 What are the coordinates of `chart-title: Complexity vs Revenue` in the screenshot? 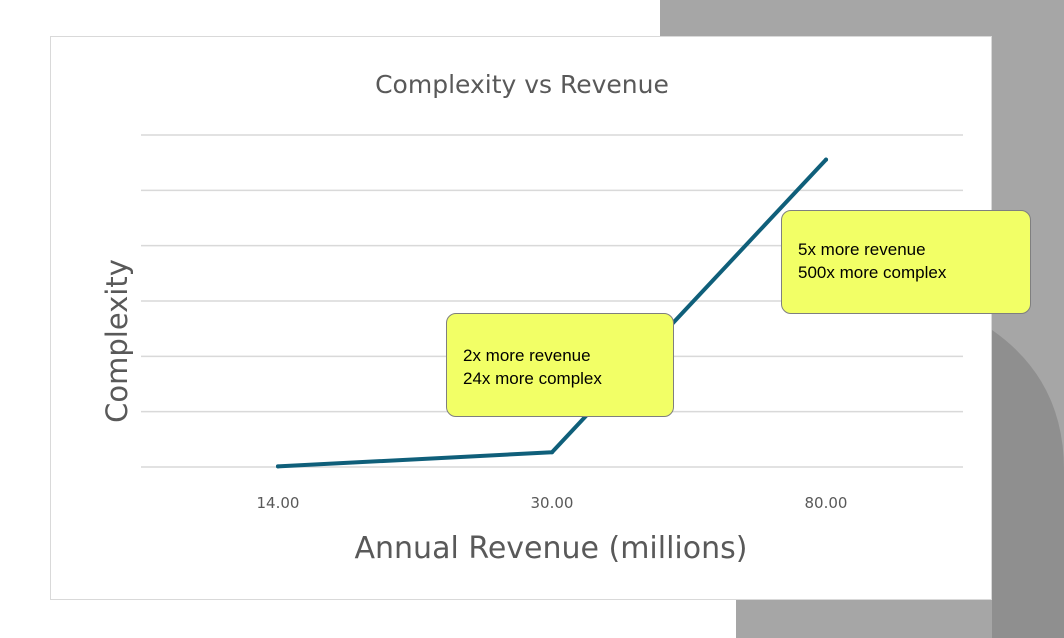 It's located at (522, 84).